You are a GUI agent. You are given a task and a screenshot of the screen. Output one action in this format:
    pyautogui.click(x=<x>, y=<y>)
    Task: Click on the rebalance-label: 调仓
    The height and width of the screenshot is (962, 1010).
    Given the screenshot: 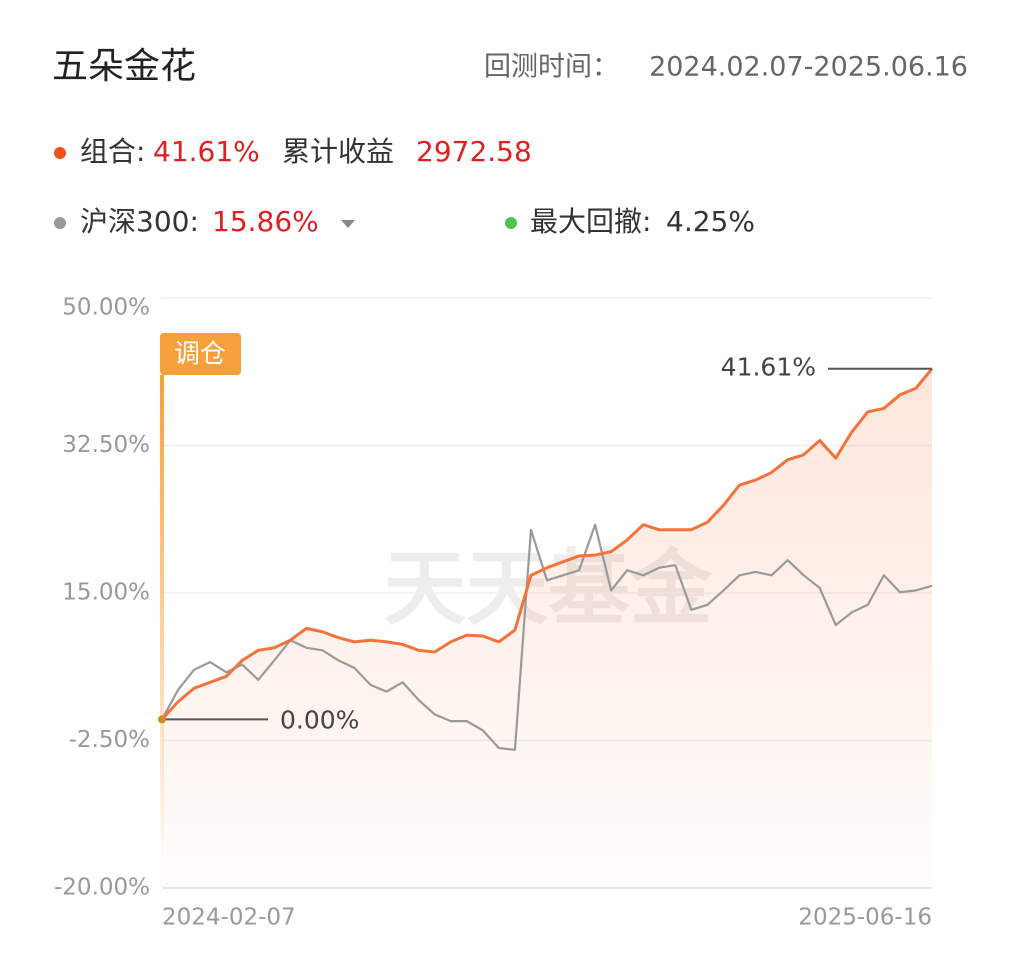 What is the action you would take?
    pyautogui.click(x=200, y=355)
    